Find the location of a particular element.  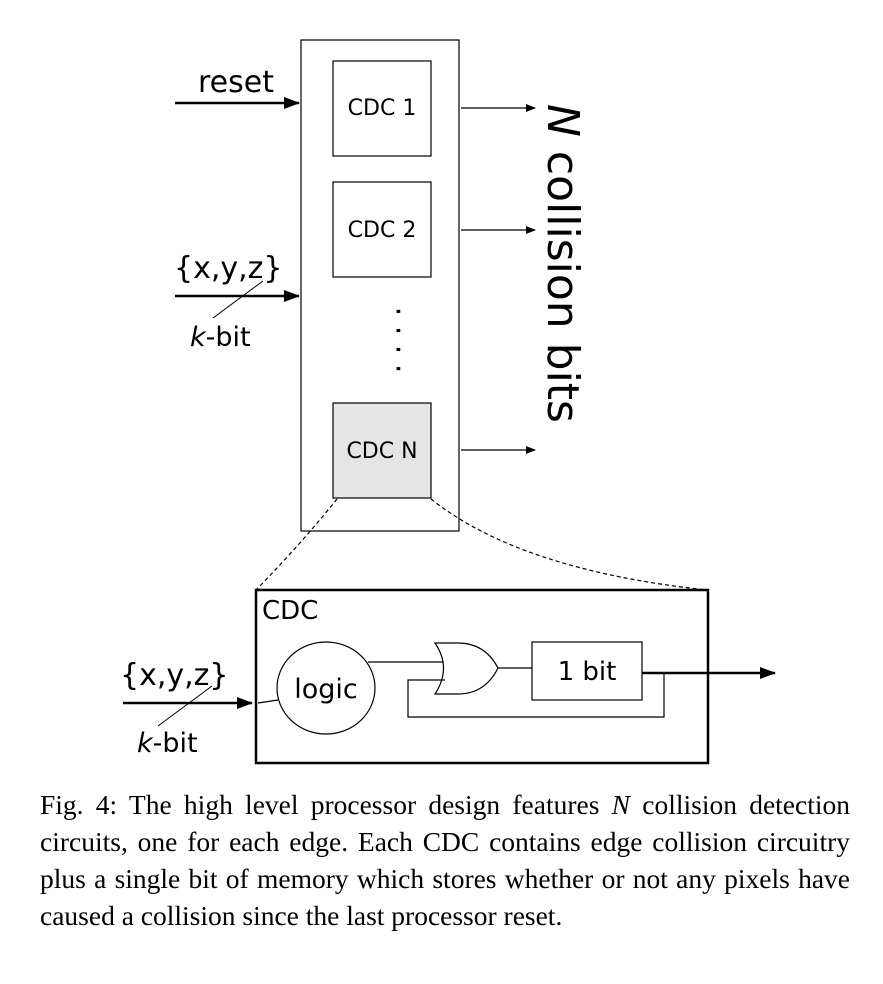

memory-bit-block is located at coordinates (587, 671).